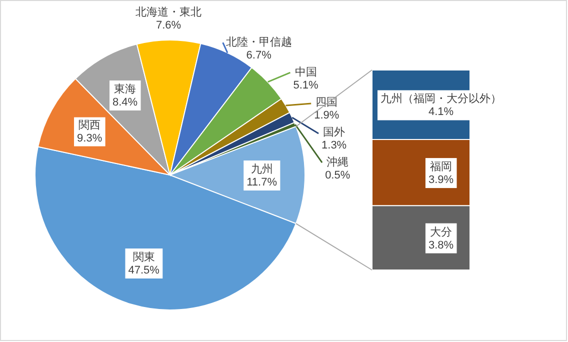 This screenshot has width=568, height=342. What do you see at coordinates (262, 182) in the screenshot?
I see `data-label: 11.7%` at bounding box center [262, 182].